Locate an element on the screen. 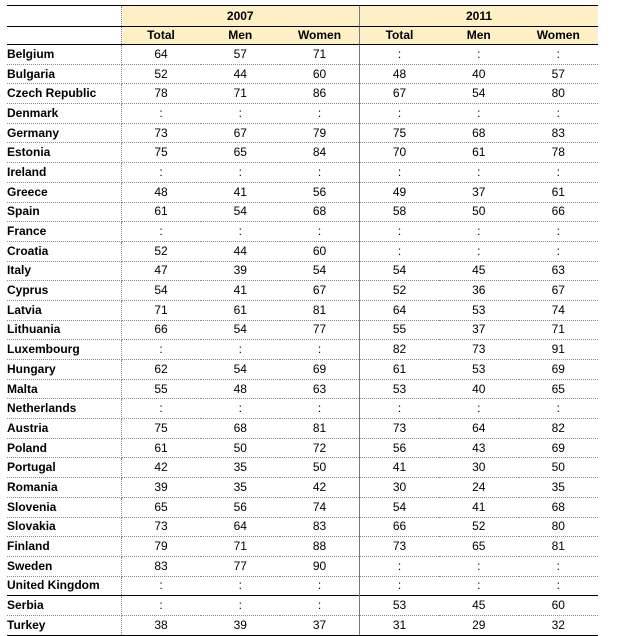 Image resolution: width=622 pixels, height=636 pixels. value-men-2007: 61 is located at coordinates (240, 310).